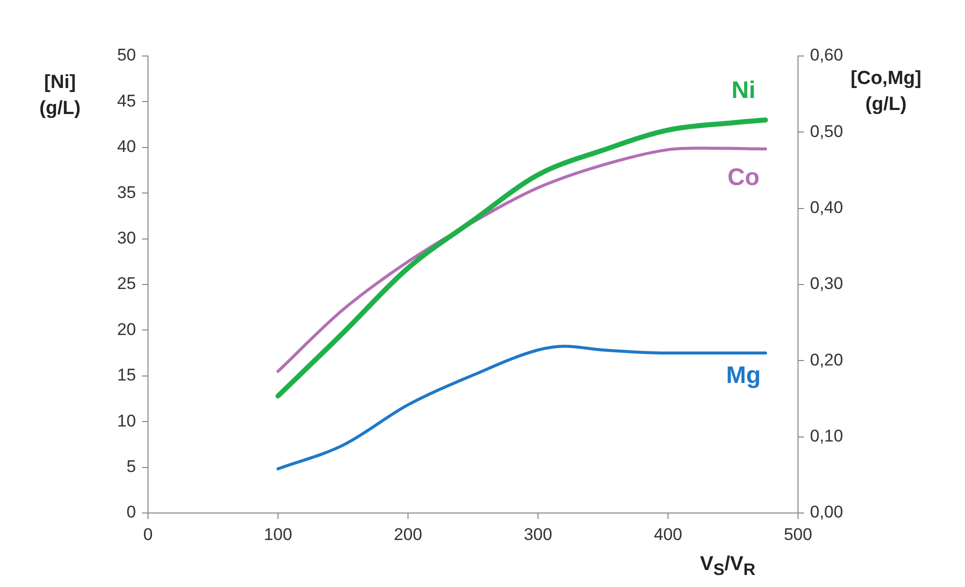 This screenshot has height=587, width=965. Describe the element at coordinates (131, 466) in the screenshot. I see `y-tick-label: 5` at that location.